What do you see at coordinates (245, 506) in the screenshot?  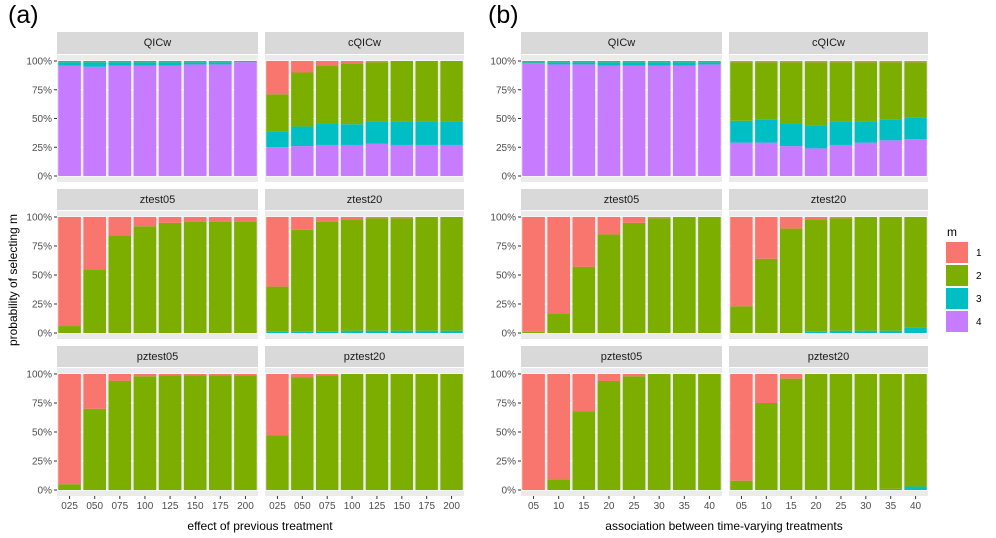 I see `x-tick-label: 200` at bounding box center [245, 506].